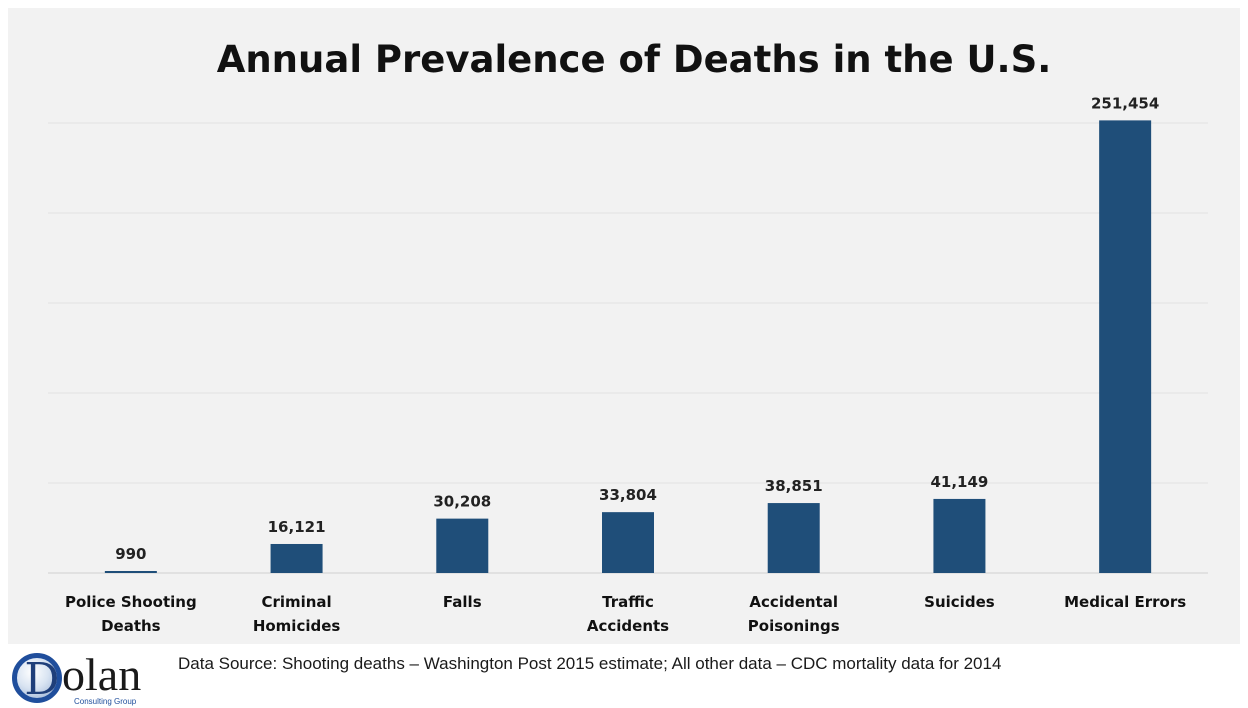  What do you see at coordinates (105, 701) in the screenshot?
I see `logo-tagline: Consulting Group` at bounding box center [105, 701].